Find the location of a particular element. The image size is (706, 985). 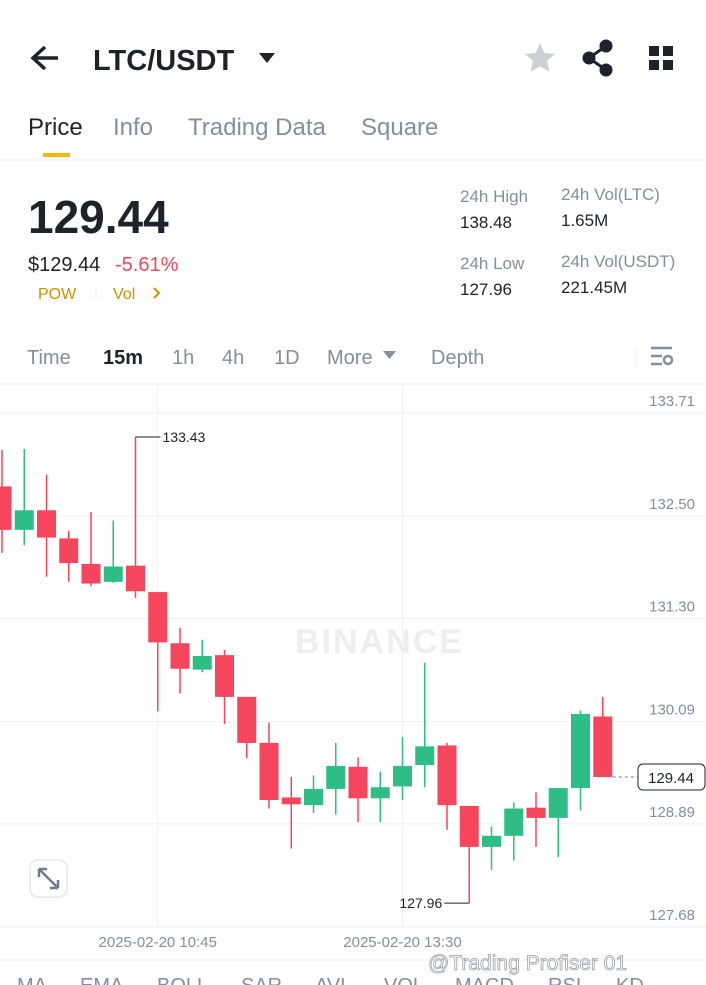

interval: 1h is located at coordinates (183, 358).